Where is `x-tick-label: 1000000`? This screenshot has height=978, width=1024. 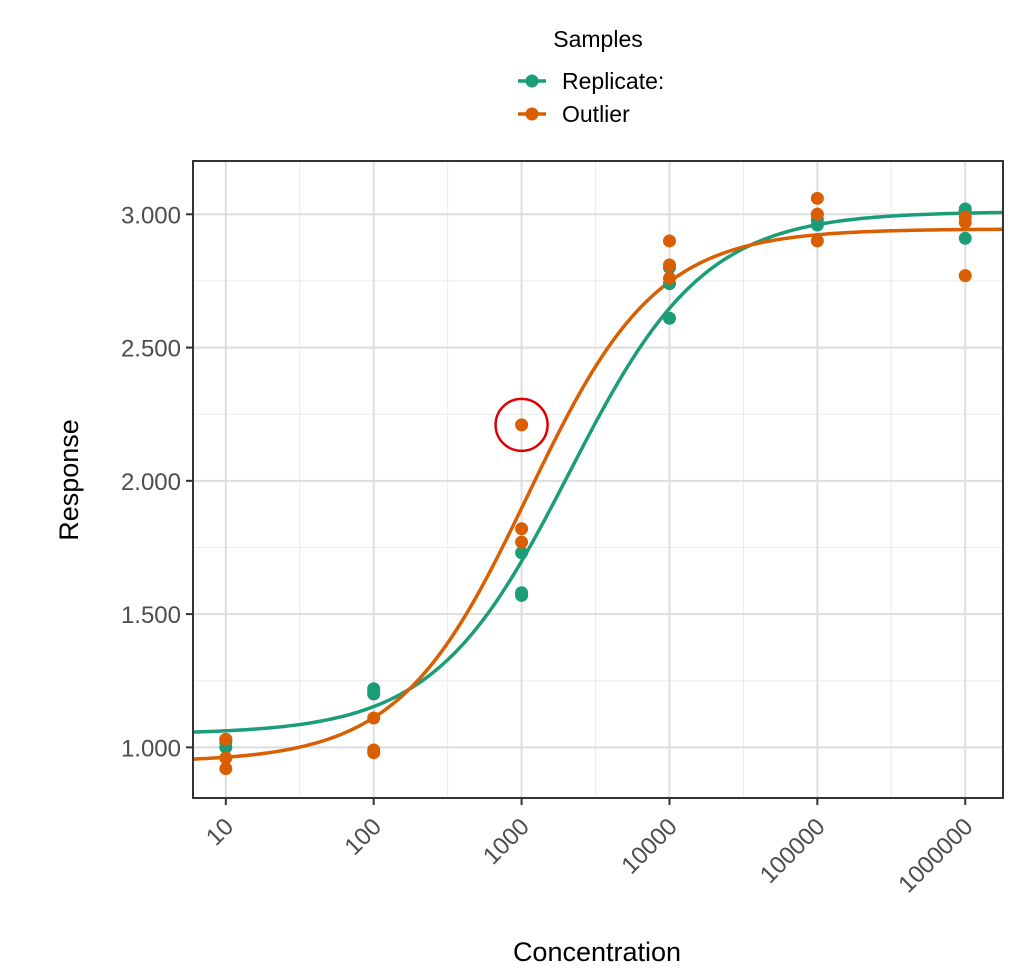
x-tick-label: 1000000 is located at coordinates (935, 855).